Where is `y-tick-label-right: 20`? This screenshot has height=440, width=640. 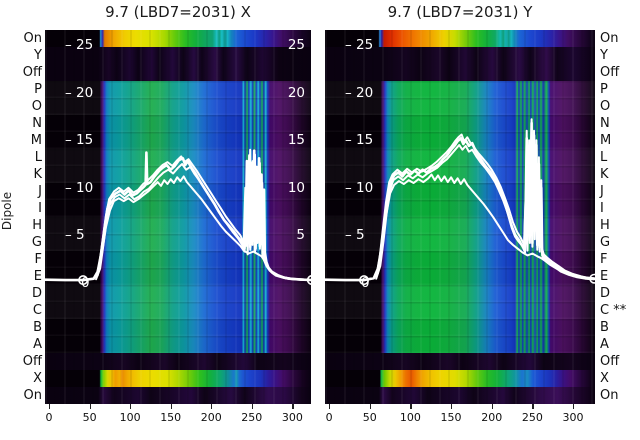 y-tick-label-right: 20 is located at coordinates (296, 92).